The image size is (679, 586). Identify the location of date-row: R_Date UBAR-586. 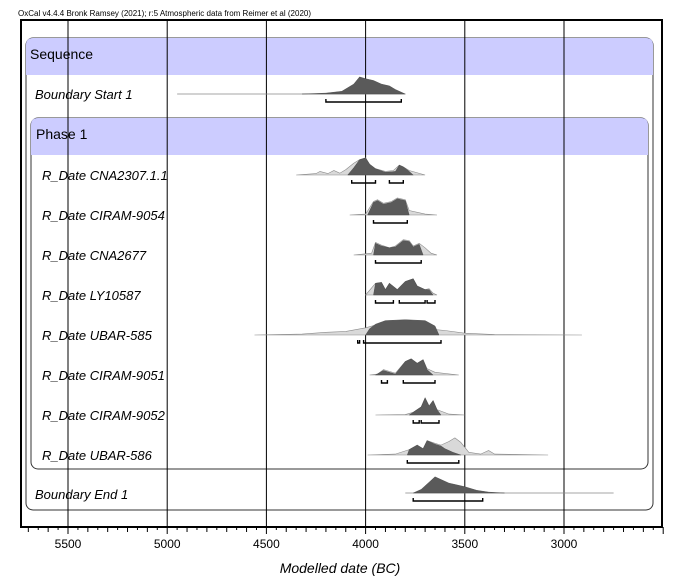
(295, 450).